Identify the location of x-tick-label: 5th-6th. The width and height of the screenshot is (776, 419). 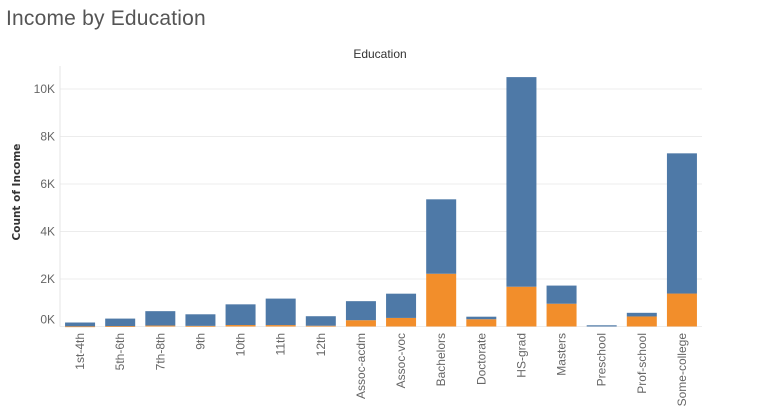
(120, 351).